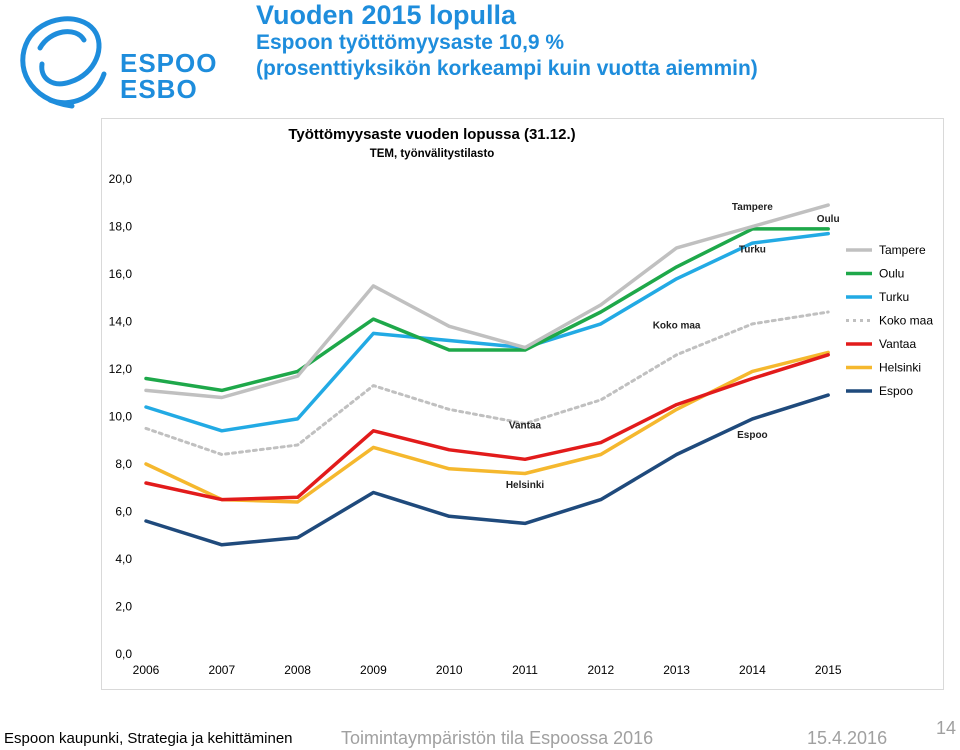 This screenshot has width=960, height=750. I want to click on line-annotation: Helsinki, so click(525, 485).